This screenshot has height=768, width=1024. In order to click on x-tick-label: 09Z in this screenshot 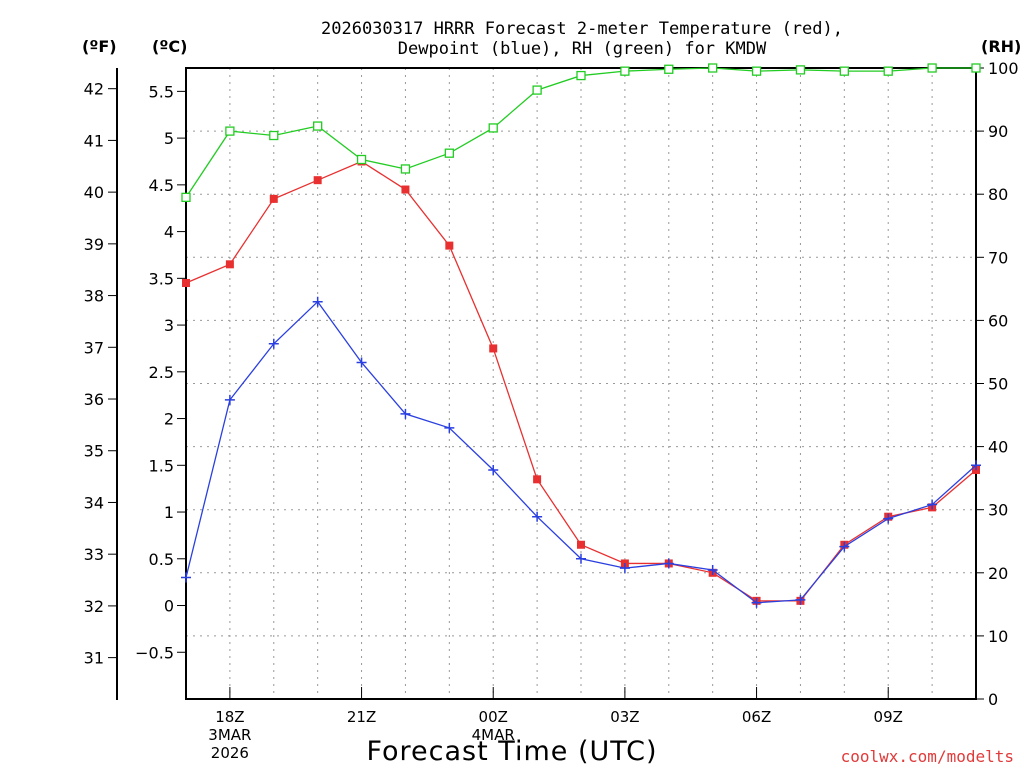, I will do `click(888, 717)`.